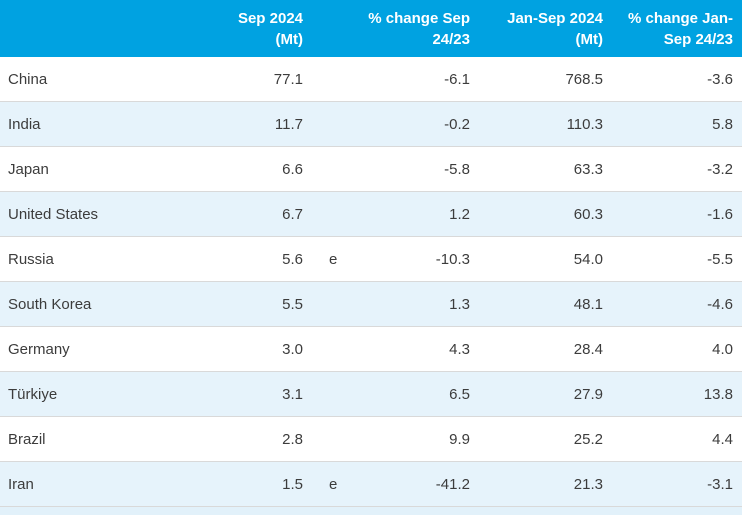 This screenshot has height=515, width=742. Describe the element at coordinates (672, 484) in the screenshot. I see `cell-pct-change-jan-sep: -3.1` at that location.